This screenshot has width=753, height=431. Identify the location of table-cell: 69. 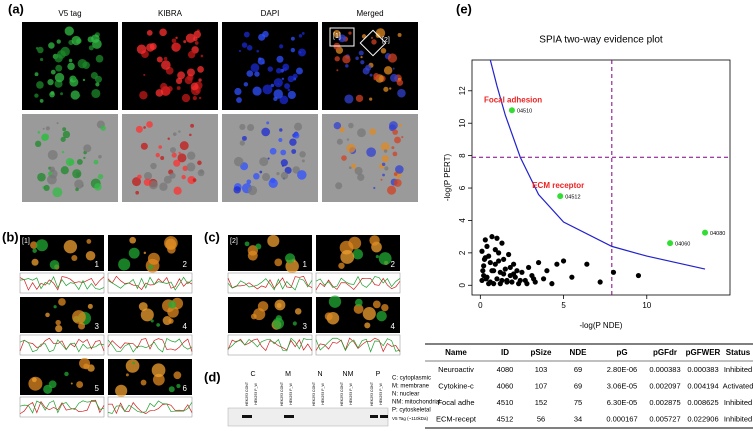
(578, 385).